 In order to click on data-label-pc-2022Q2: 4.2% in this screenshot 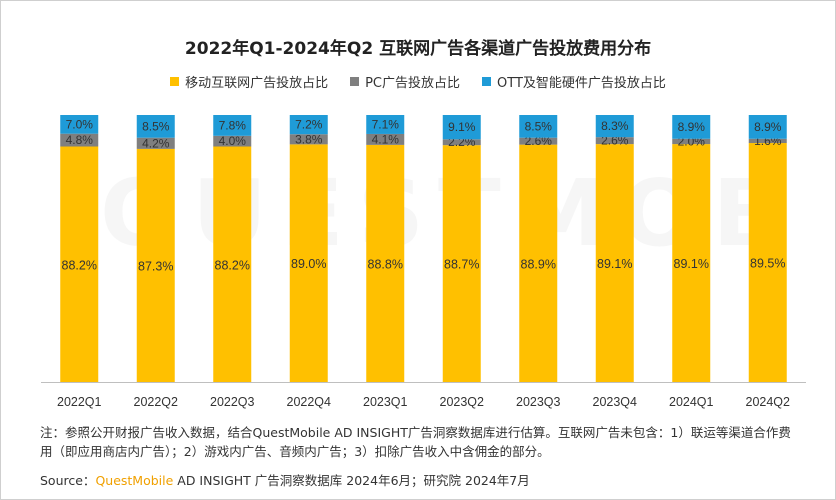, I will do `click(156, 143)`.